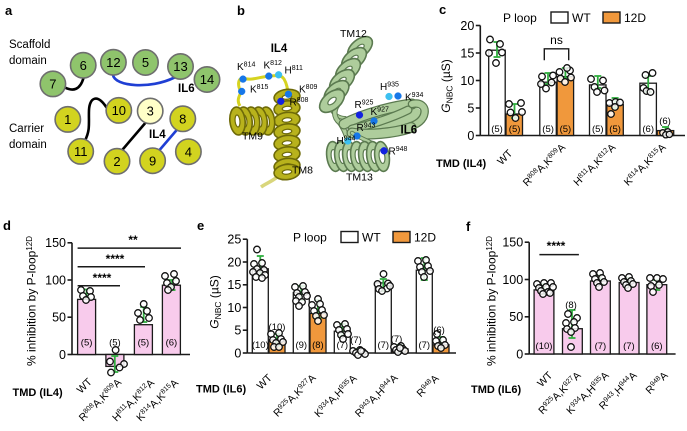 This screenshot has height=431, width=687. What do you see at coordinates (299, 103) in the screenshot?
I see `svg-text: R808` at bounding box center [299, 103].